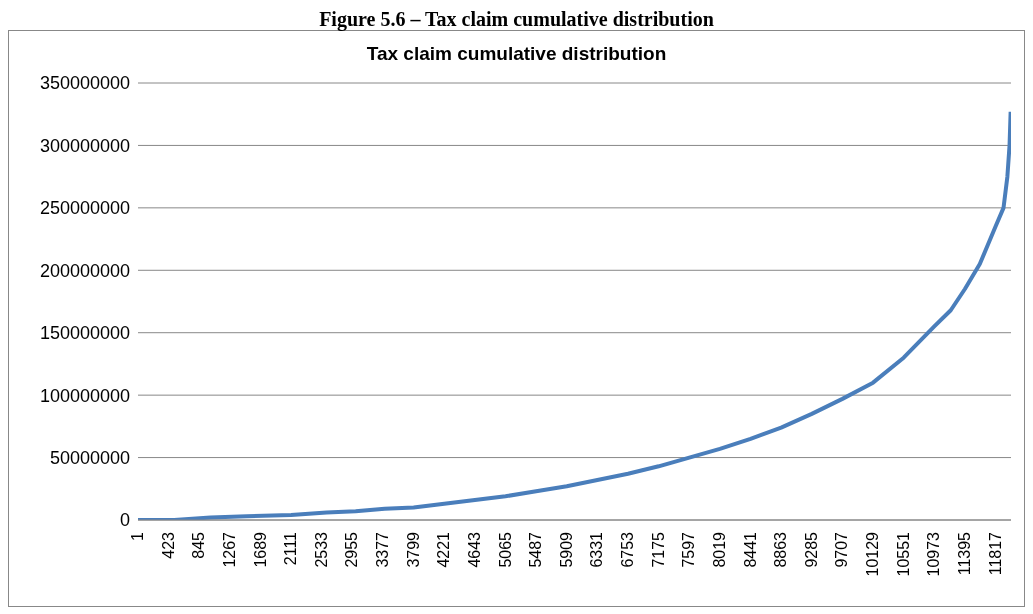  I want to click on x-tick-label: 2111, so click(291, 548).